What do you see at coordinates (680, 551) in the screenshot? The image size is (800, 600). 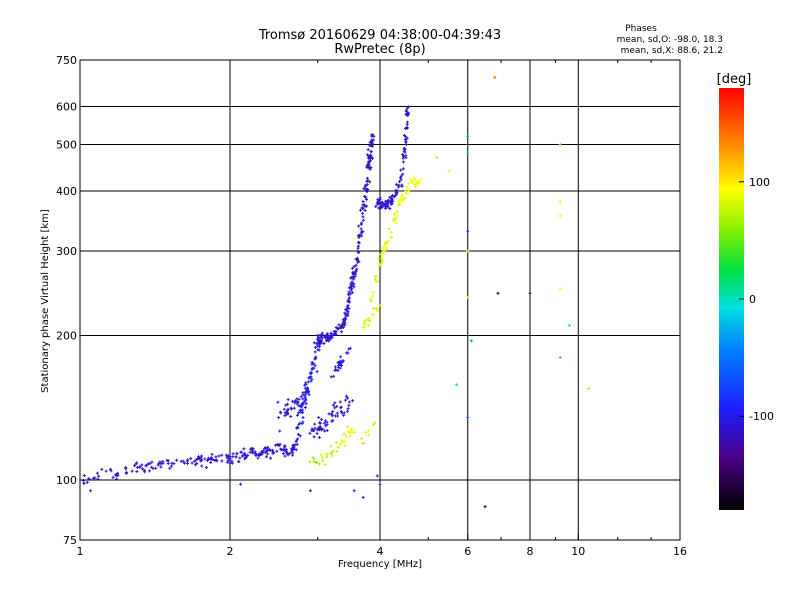 I see `x-tick-label: 16` at bounding box center [680, 551].